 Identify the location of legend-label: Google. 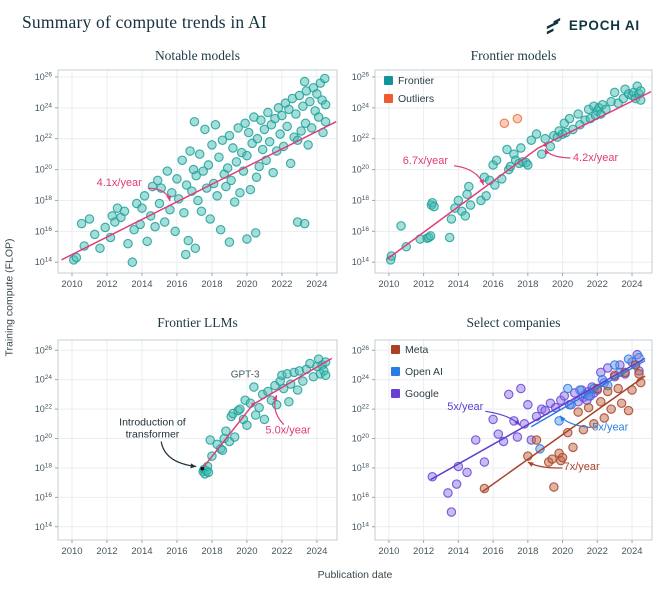
(422, 394).